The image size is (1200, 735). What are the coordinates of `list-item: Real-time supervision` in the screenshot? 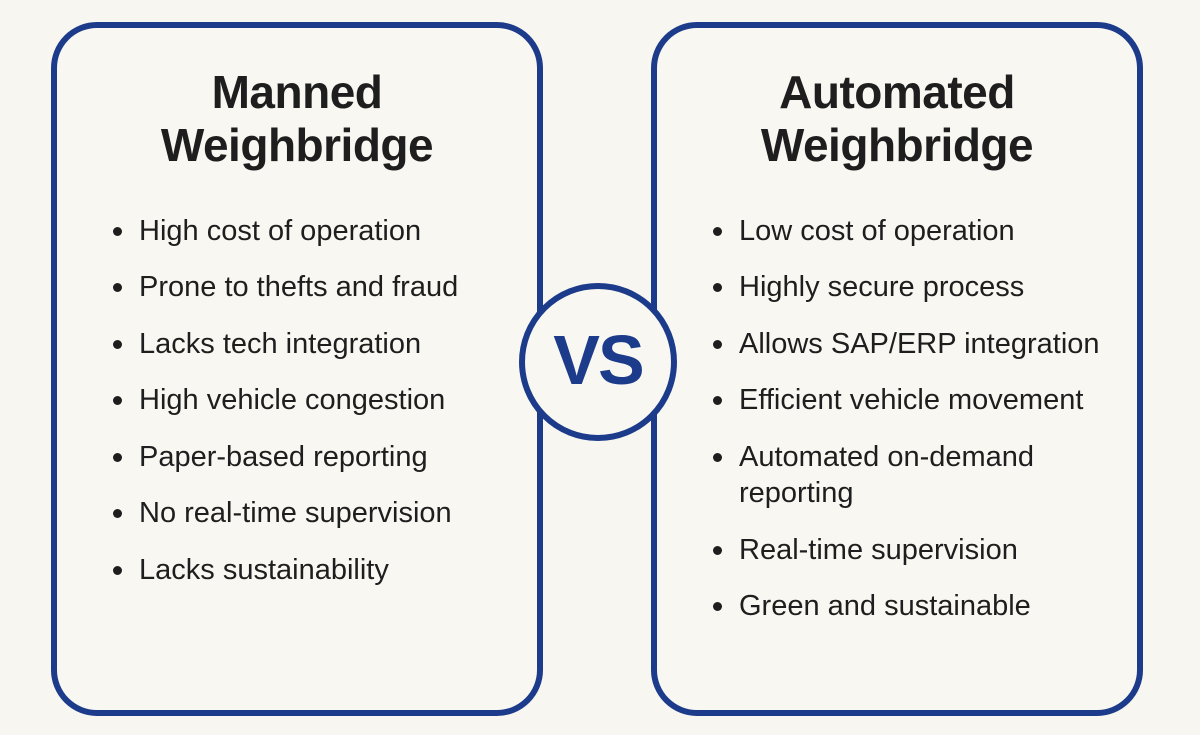 It's located at (910, 550).